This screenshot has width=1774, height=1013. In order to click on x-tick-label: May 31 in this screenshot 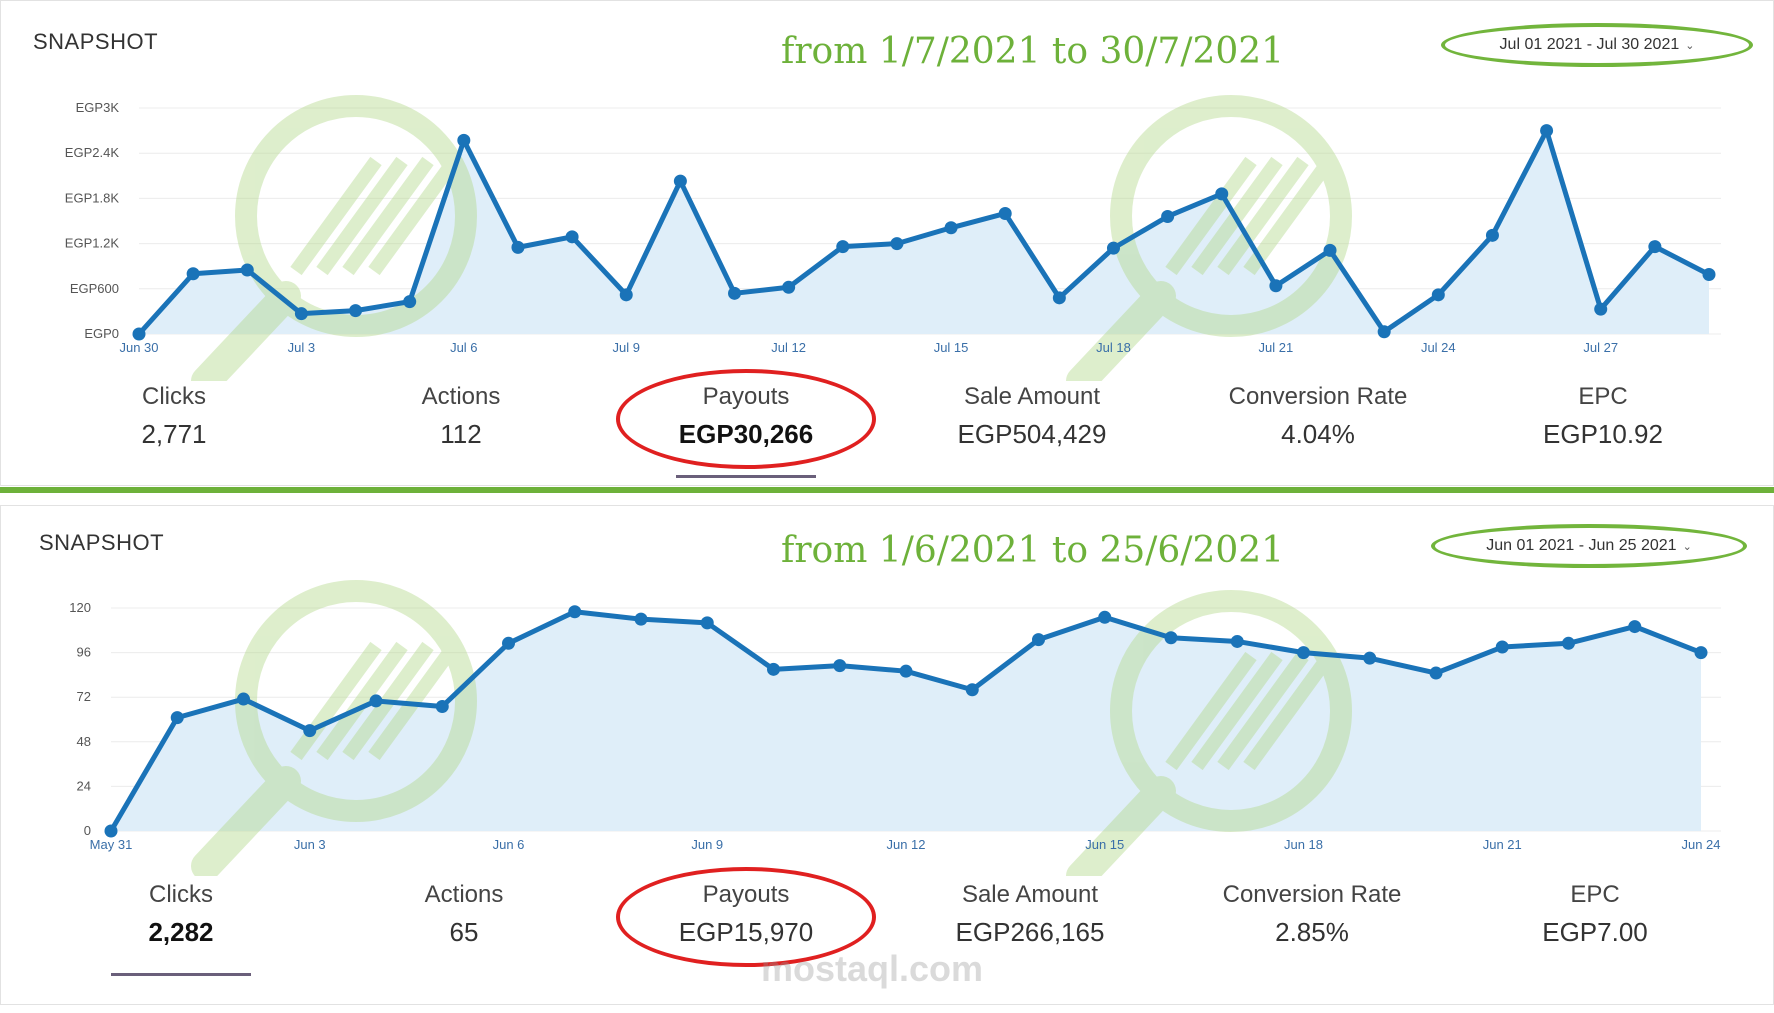, I will do `click(111, 844)`.